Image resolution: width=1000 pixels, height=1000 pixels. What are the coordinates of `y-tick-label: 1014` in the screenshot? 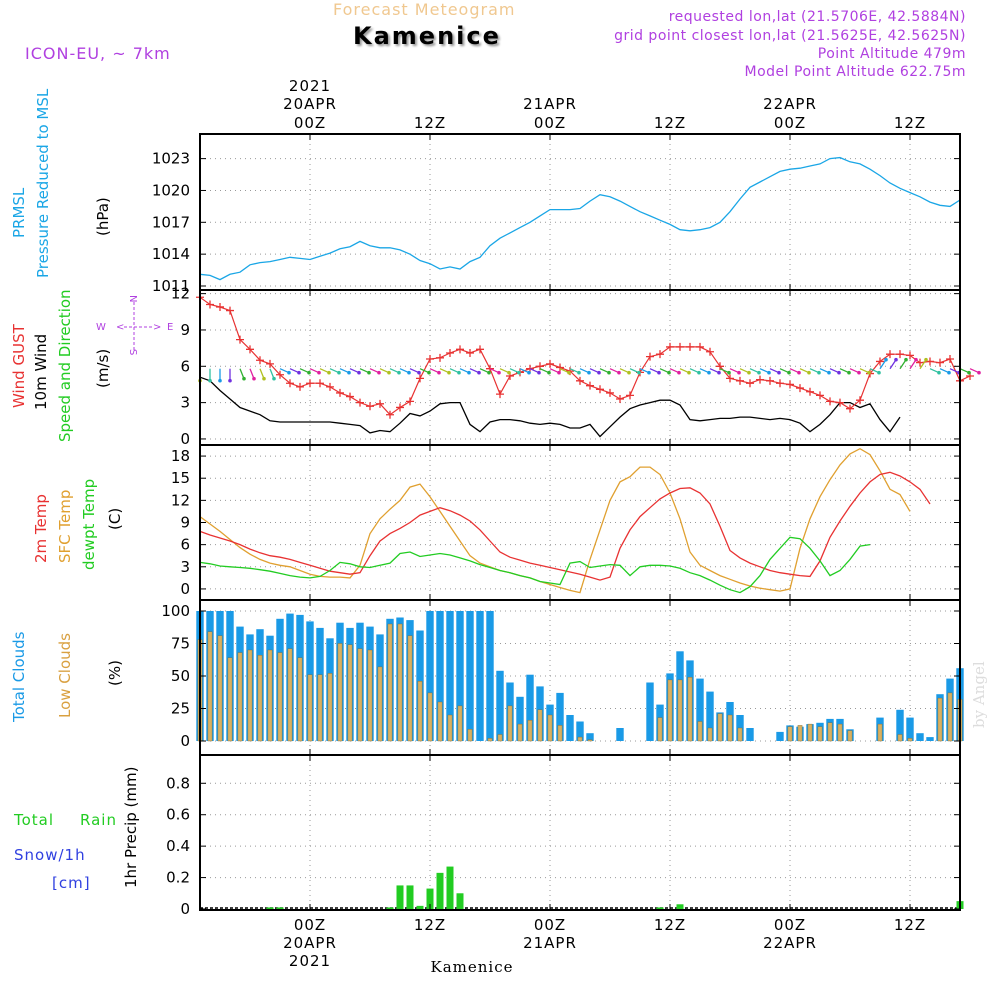 It's located at (171, 254).